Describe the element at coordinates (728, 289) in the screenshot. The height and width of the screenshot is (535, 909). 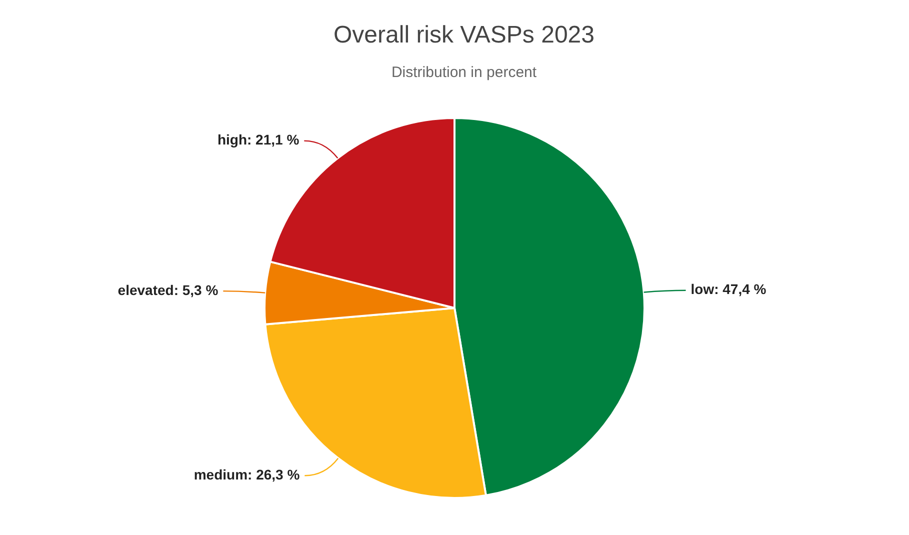
I see `slice-label: low: 47,4 %` at that location.